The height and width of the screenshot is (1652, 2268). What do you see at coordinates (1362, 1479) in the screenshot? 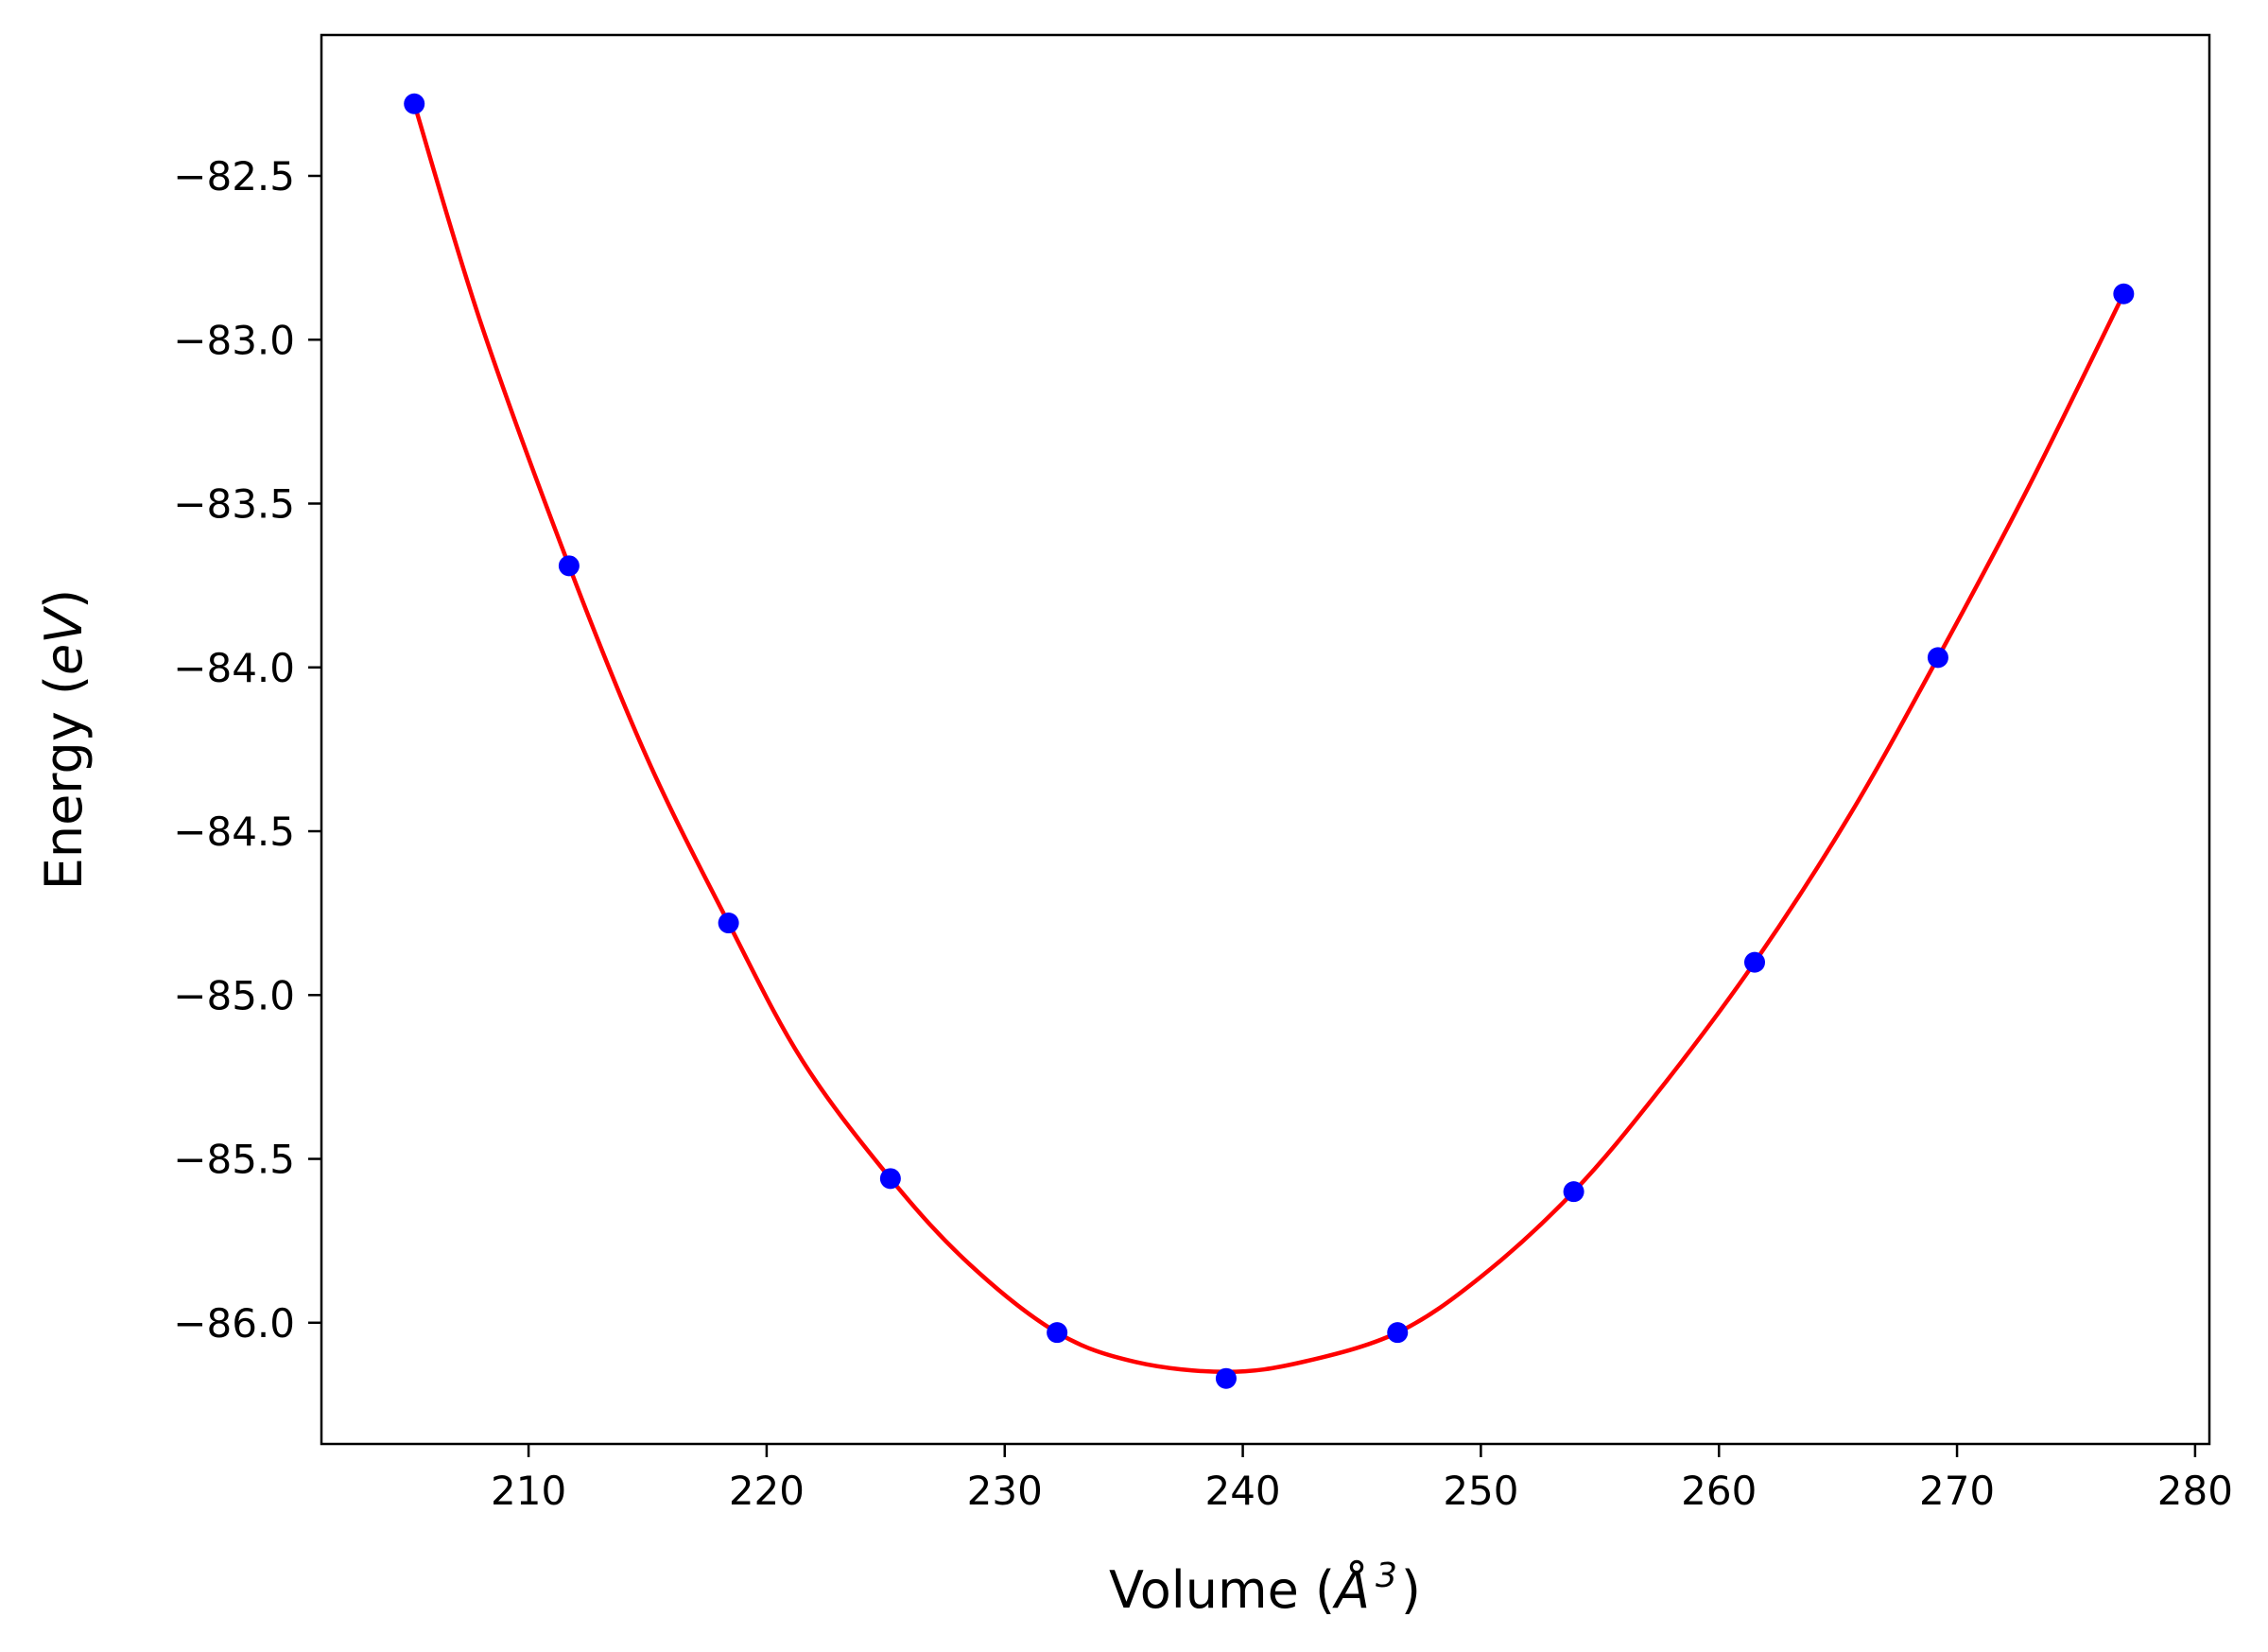
I see `x-axis-ticks: 210 220 230 240 250 260 270 280` at bounding box center [1362, 1479].